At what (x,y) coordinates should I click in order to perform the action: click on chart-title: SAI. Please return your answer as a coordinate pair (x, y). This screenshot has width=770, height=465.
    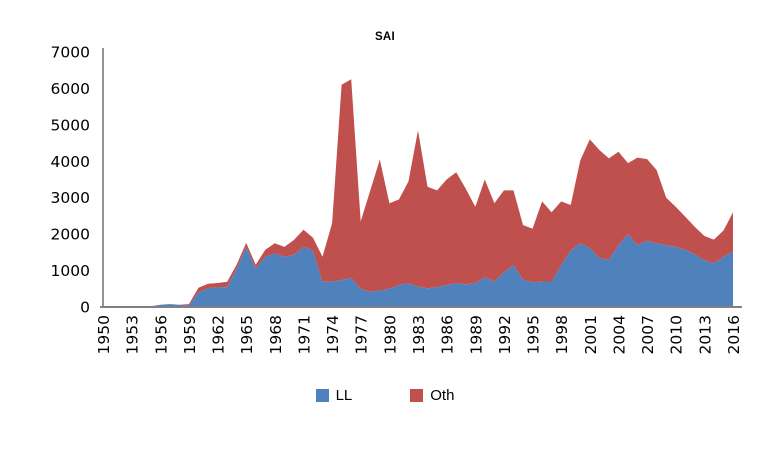
    Looking at the image, I should click on (385, 37).